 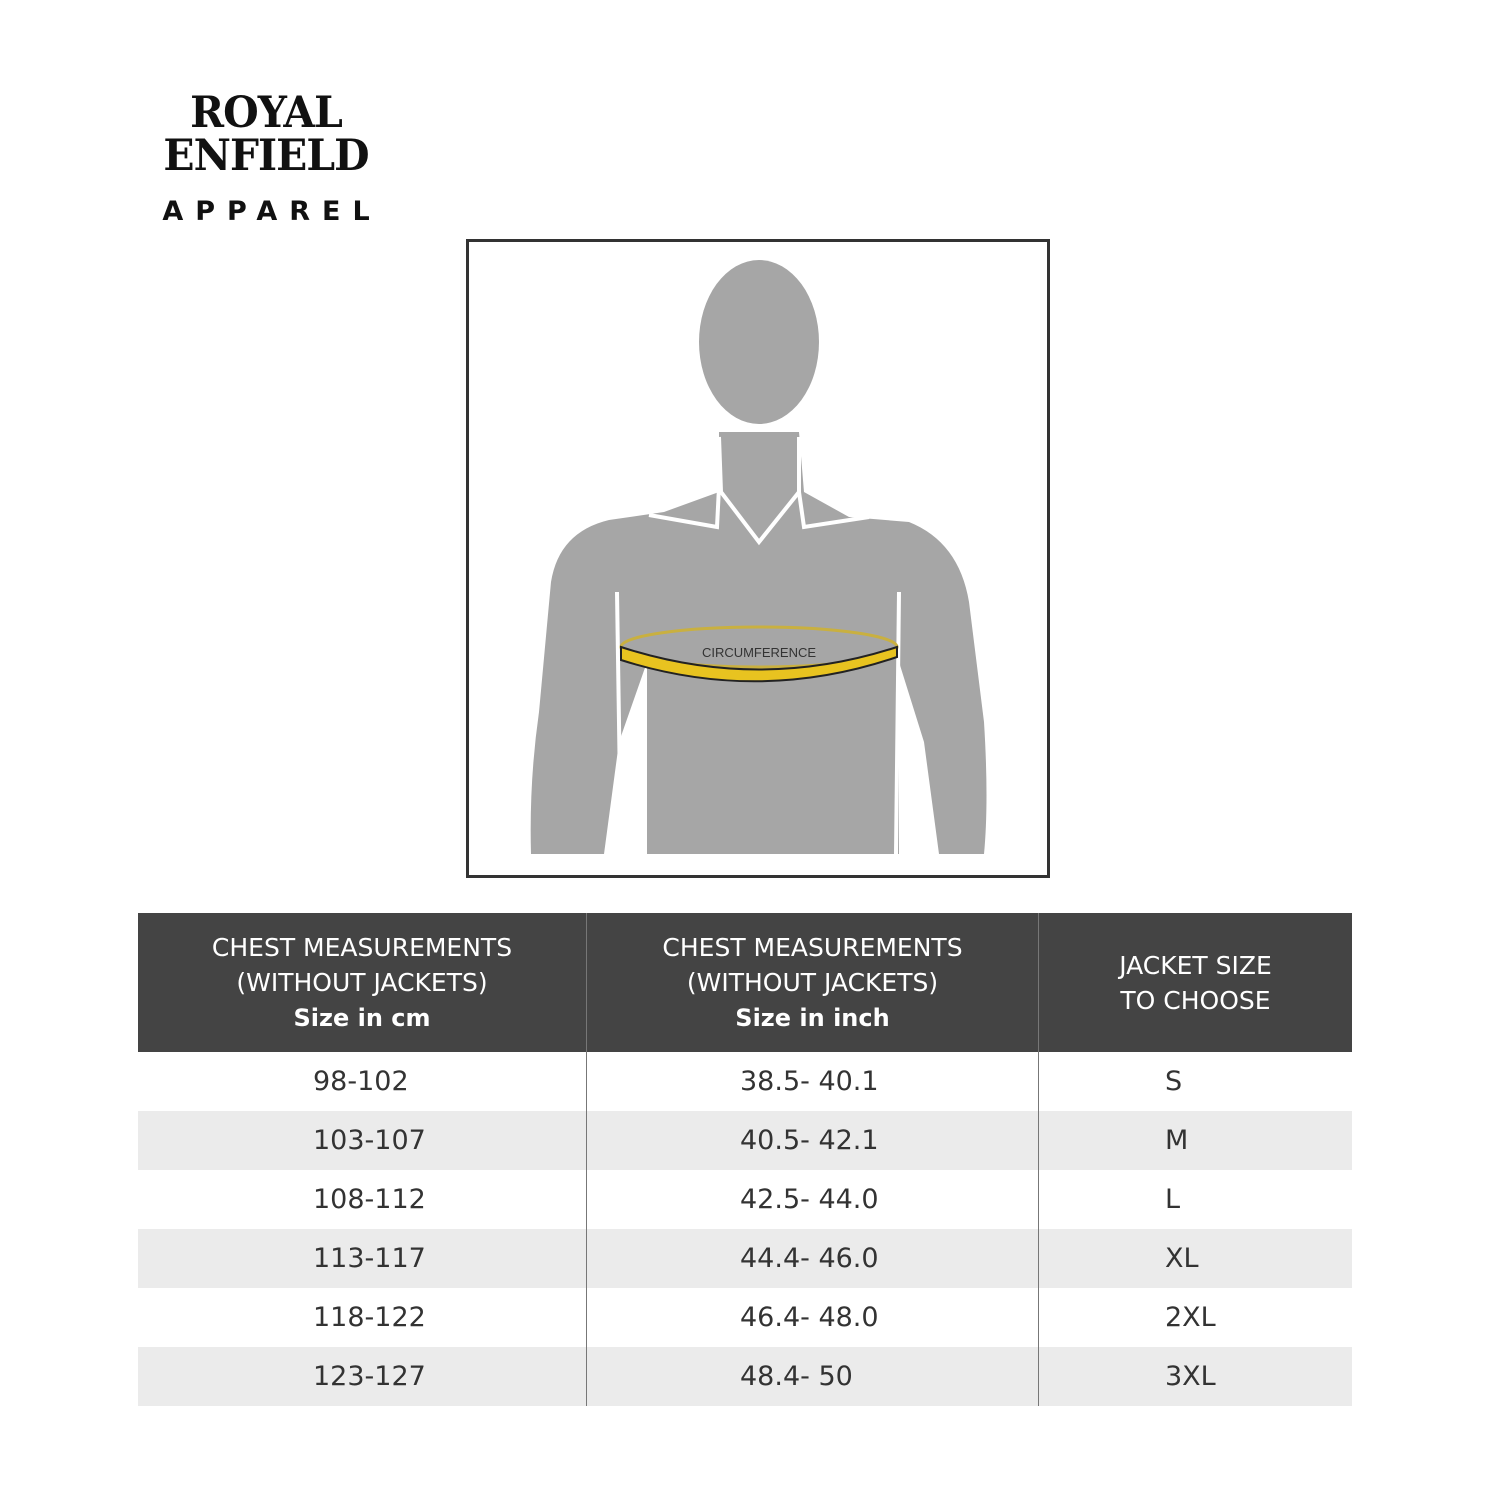 I want to click on cell-size: M, so click(x=1195, y=1140).